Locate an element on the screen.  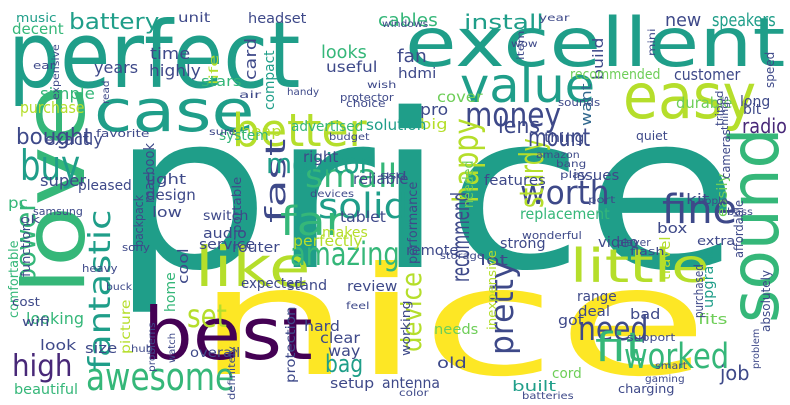
word-service: service is located at coordinates (227, 245).